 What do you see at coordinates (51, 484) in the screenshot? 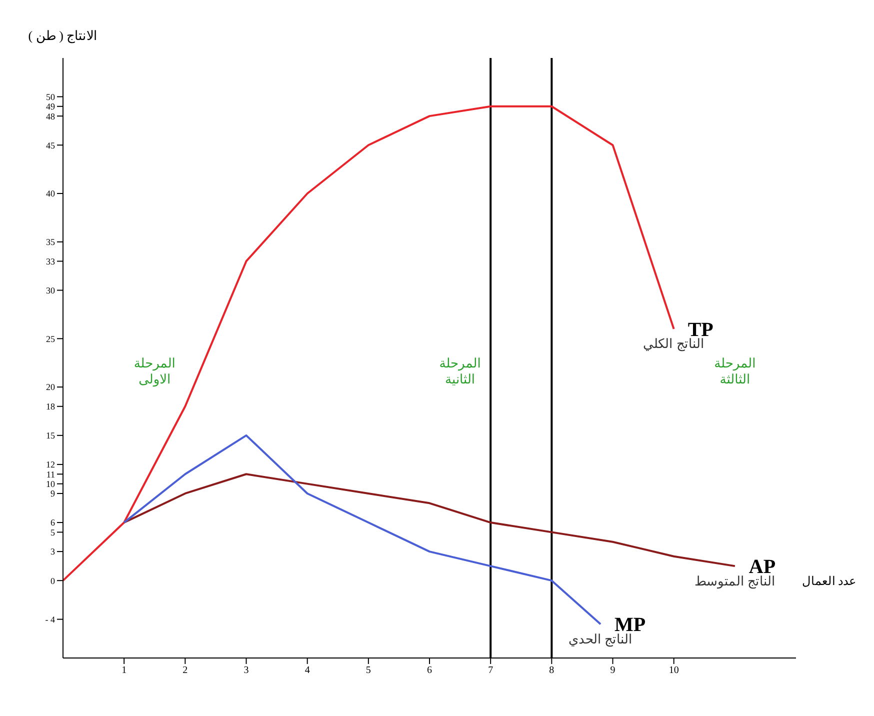
I see `y-tick-label: 10` at bounding box center [51, 484].